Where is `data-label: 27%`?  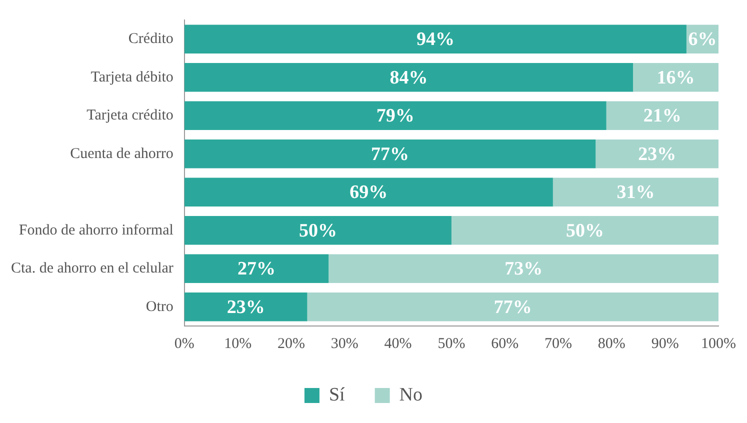 data-label: 27% is located at coordinates (257, 269).